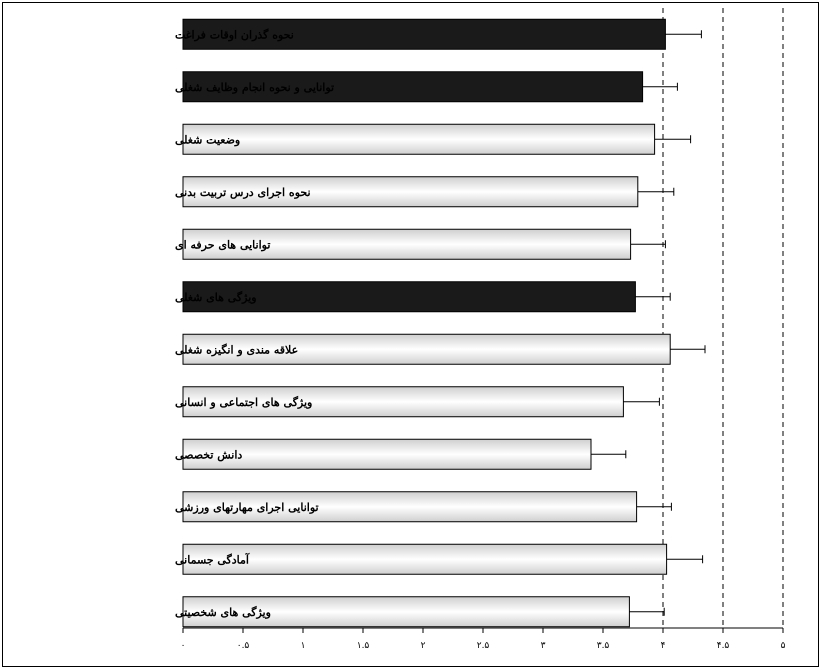 The image size is (823, 671). Describe the element at coordinates (723, 318) in the screenshot. I see `reference-lines` at that location.